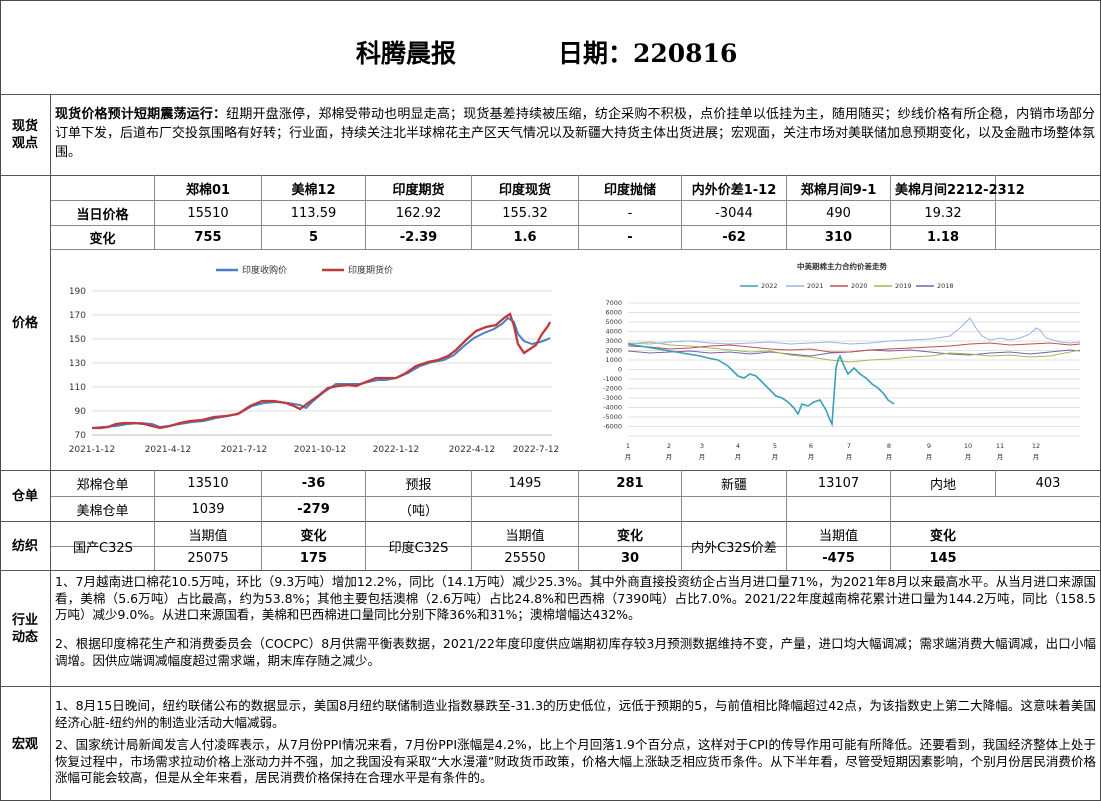 The image size is (1101, 801). Describe the element at coordinates (1036, 446) in the screenshot. I see `chart2-xtick: 12` at that location.